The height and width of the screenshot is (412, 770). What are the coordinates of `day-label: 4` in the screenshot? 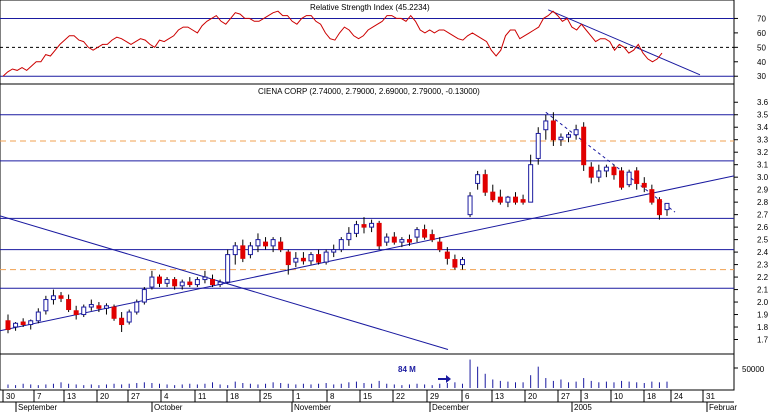 It's located at (166, 396).